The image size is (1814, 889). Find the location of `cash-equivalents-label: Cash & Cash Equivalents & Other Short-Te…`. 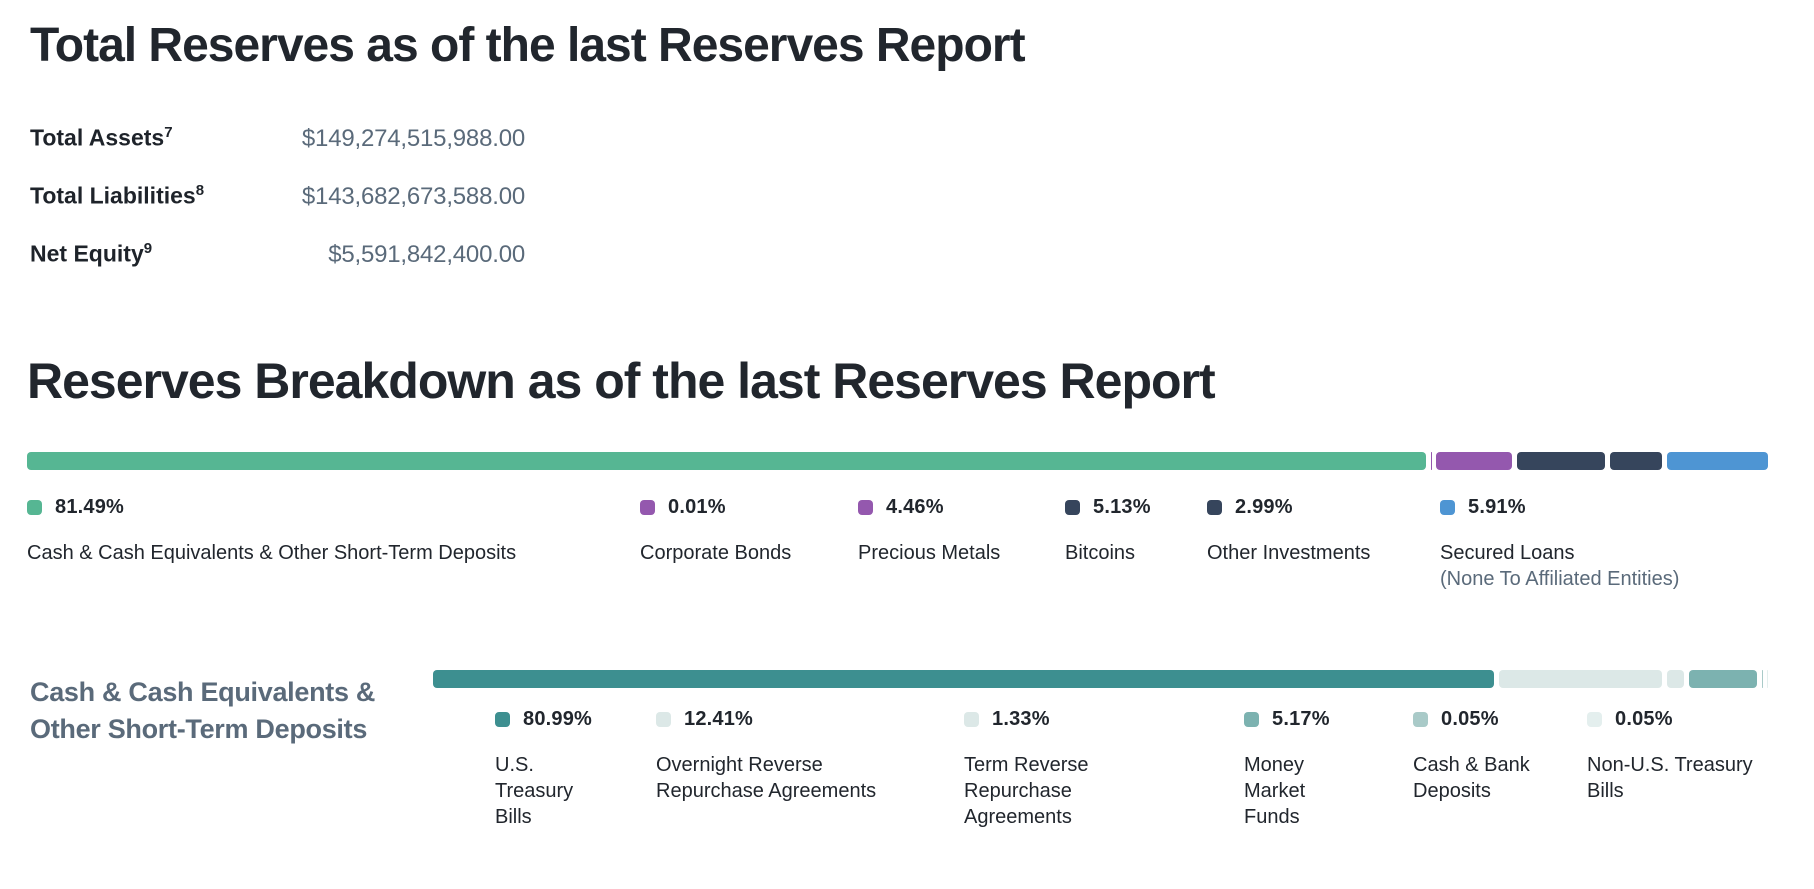

cash-equivalents-label: Cash & Cash Equivalents & Other Short-Te… is located at coordinates (272, 553).